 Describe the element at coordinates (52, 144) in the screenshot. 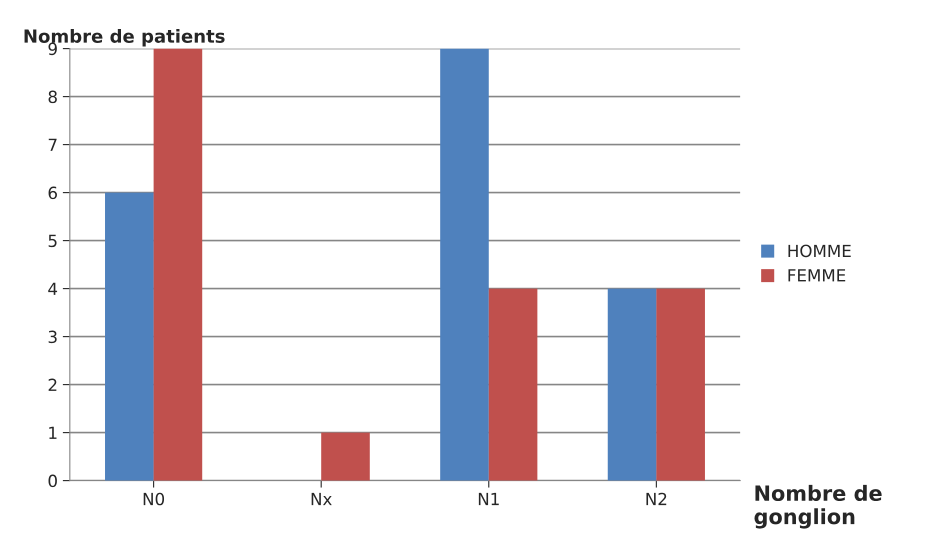

I see `y-tick-label: 7` at that location.